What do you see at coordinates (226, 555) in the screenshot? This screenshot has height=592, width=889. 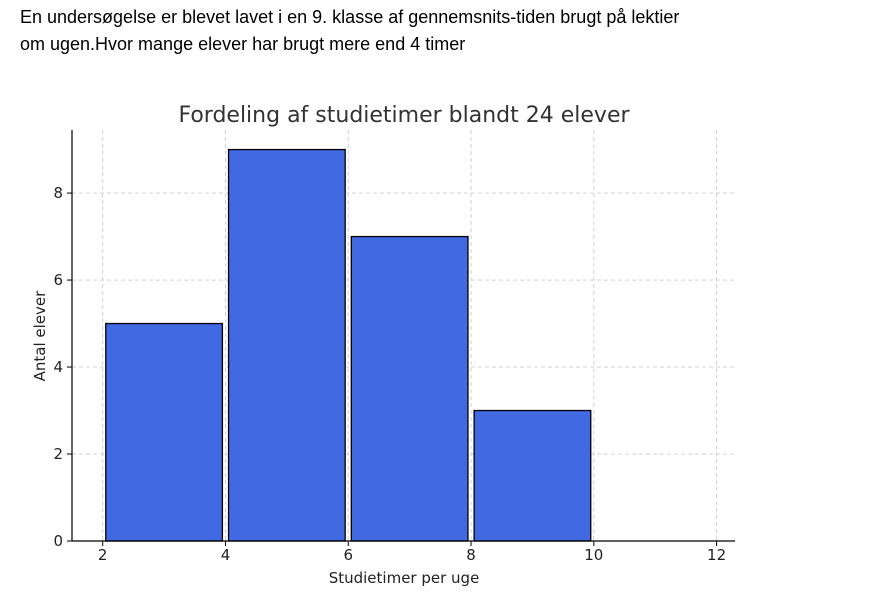 I see `x-tick-label: 4` at bounding box center [226, 555].